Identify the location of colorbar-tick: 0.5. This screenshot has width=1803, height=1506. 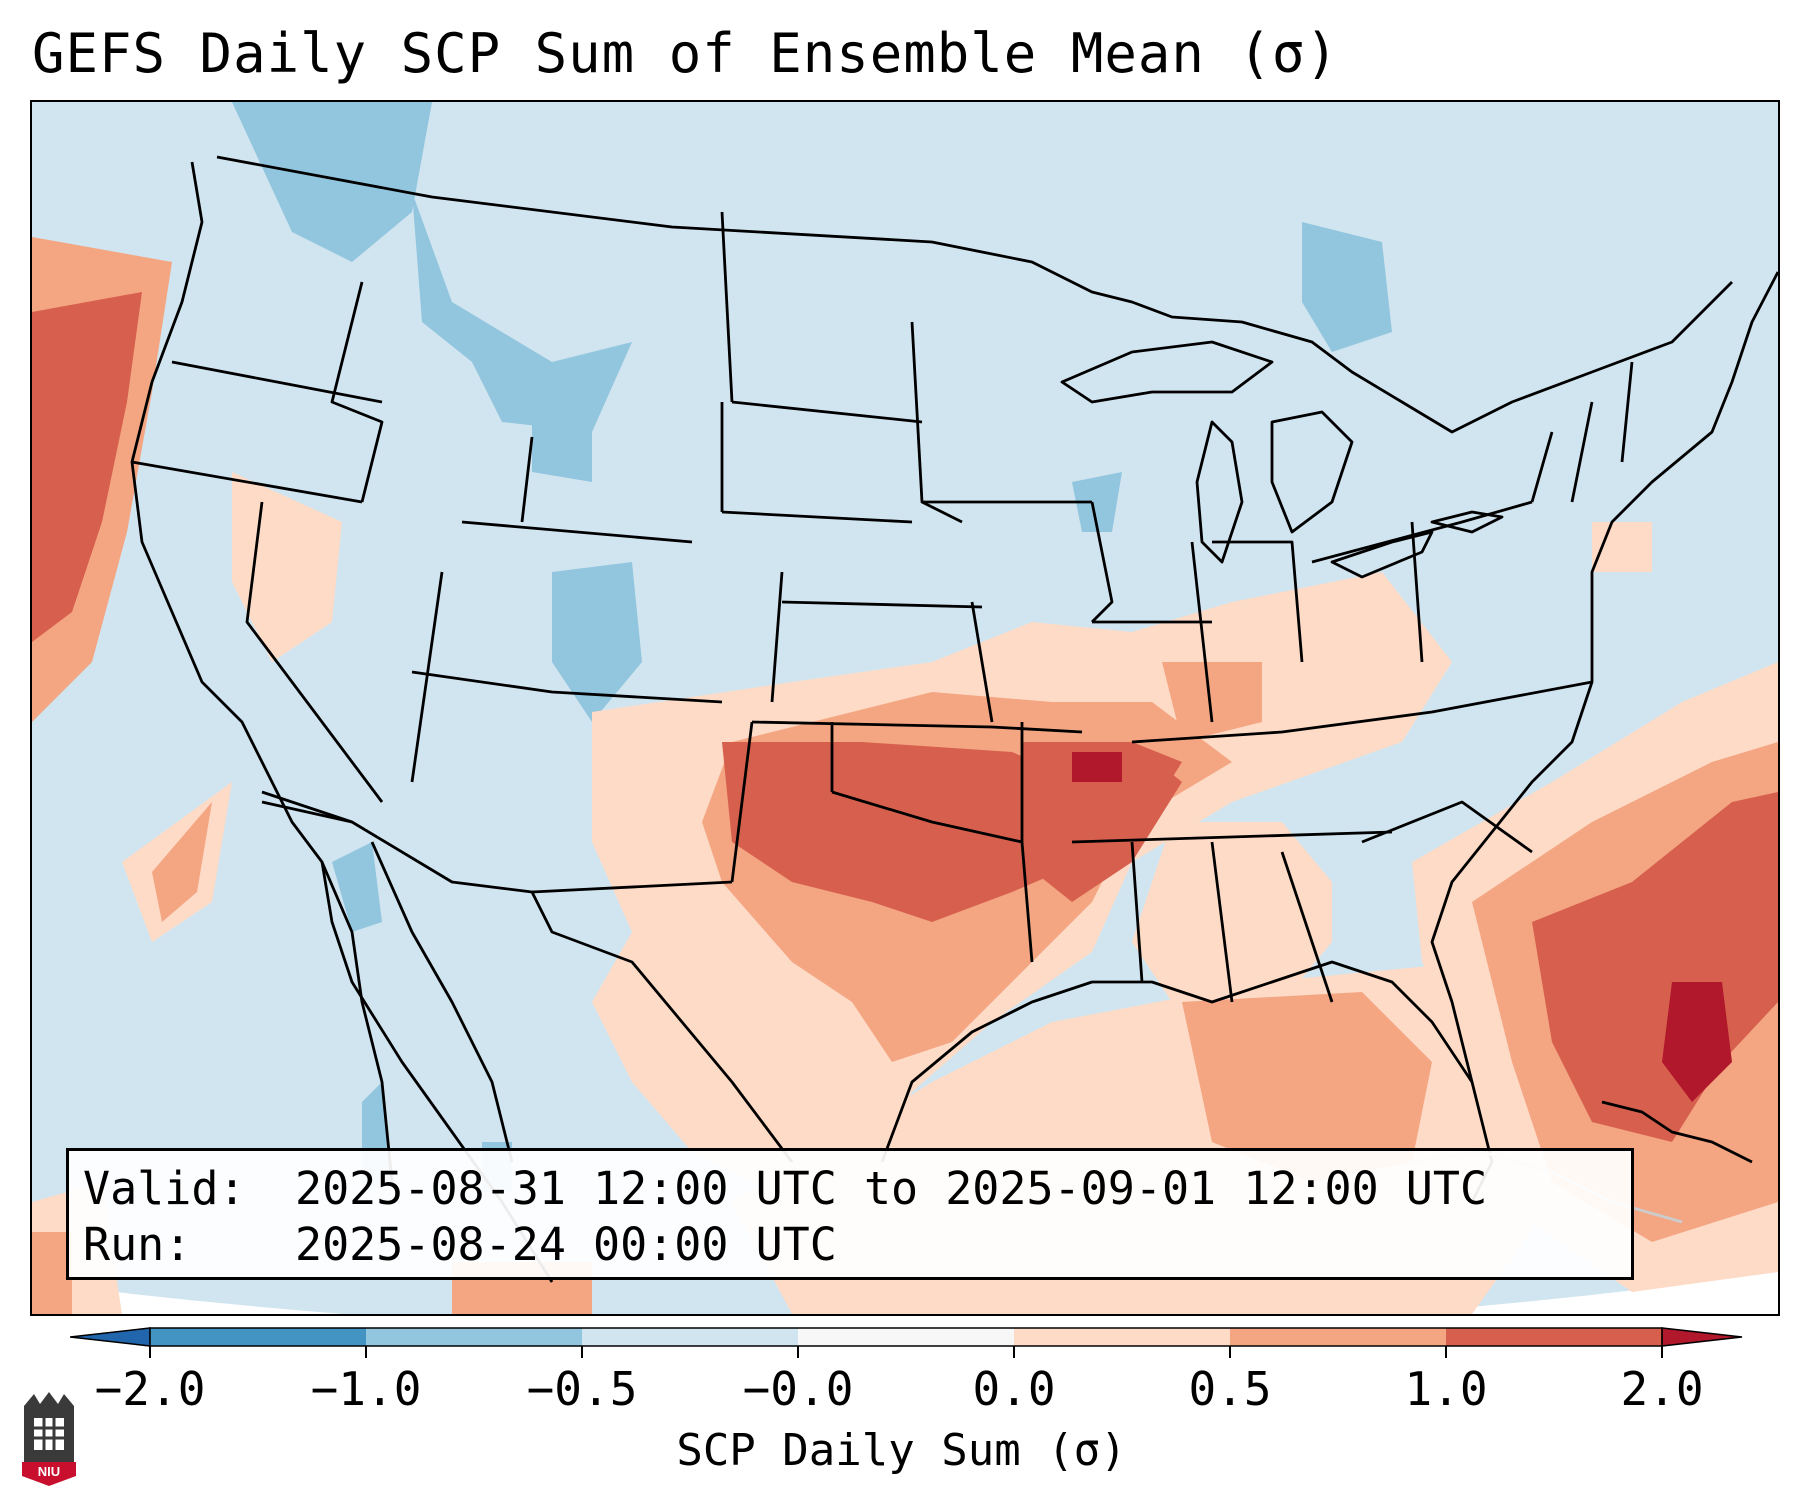
(1230, 1389).